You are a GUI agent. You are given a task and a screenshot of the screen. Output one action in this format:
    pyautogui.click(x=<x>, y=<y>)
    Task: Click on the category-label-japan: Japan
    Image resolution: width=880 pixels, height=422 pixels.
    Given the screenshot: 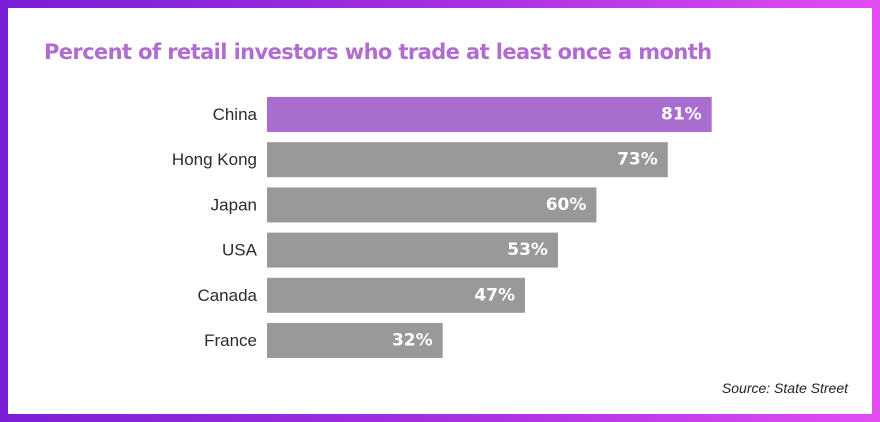 What is the action you would take?
    pyautogui.click(x=234, y=204)
    